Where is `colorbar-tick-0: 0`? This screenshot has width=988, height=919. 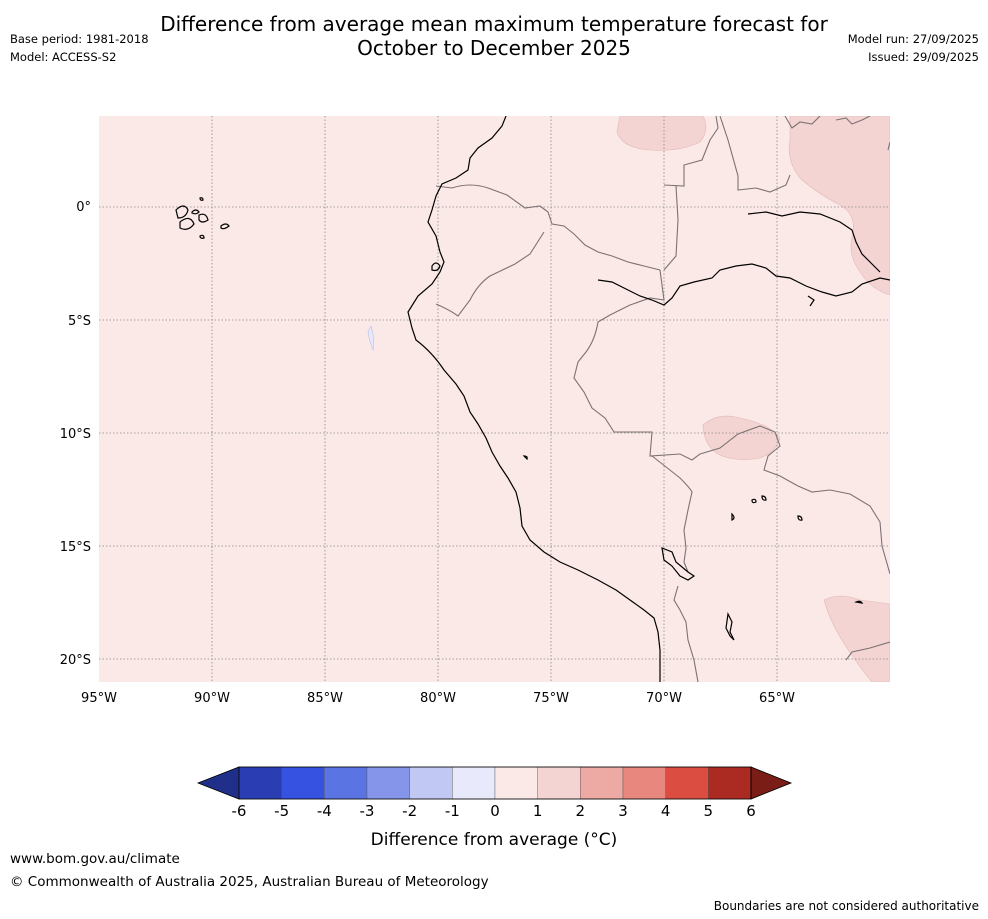 colorbar-tick-0: 0 is located at coordinates (495, 811).